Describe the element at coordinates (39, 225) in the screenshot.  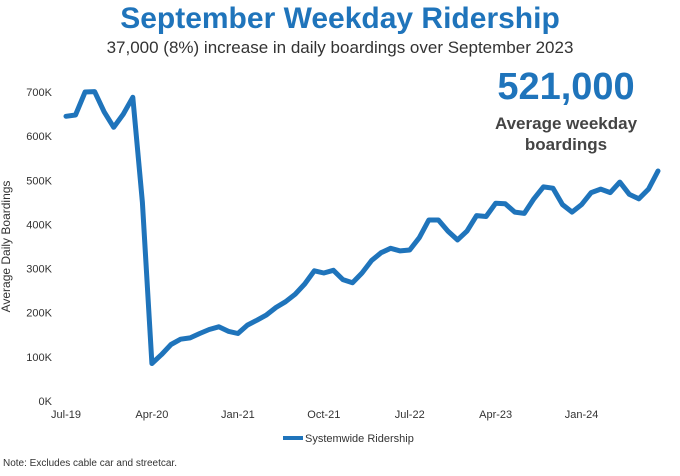
I see `y-tick-label: 400K` at that location.